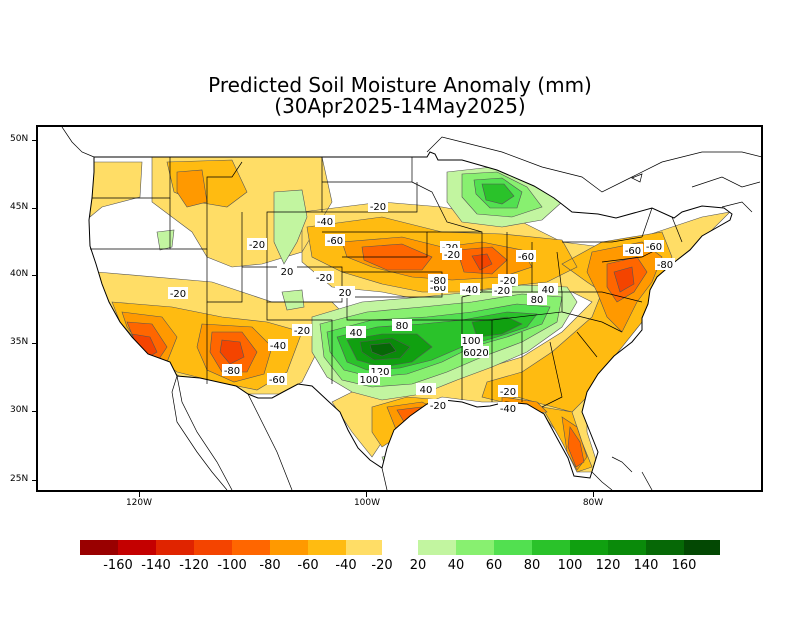  What do you see at coordinates (475, 353) in the screenshot?
I see `svg-text: 6020` at bounding box center [475, 353].